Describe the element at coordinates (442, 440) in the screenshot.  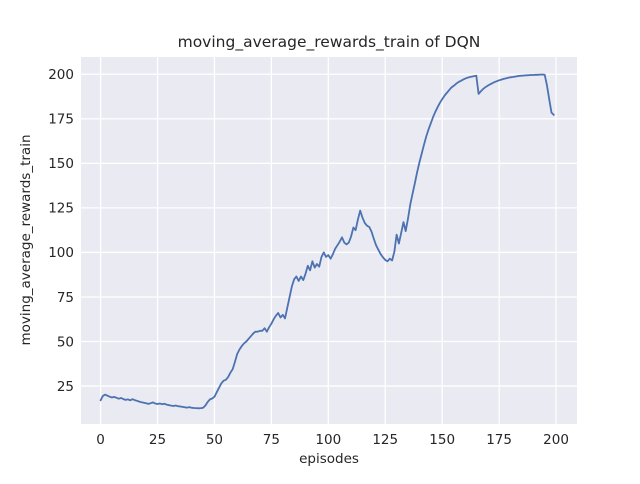
I see `x-tick-label: 150` at that location.